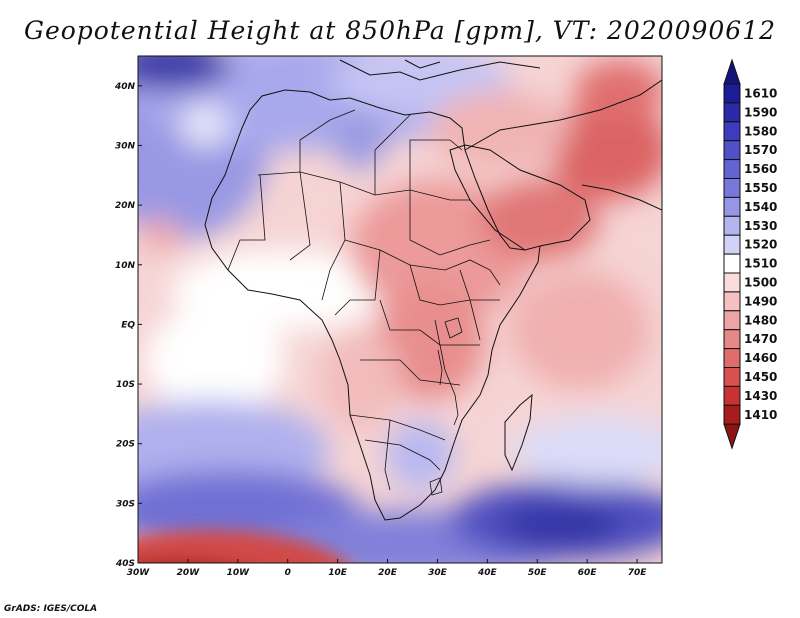  Describe the element at coordinates (125, 87) in the screenshot. I see `lat-tick-label: 40N` at that location.